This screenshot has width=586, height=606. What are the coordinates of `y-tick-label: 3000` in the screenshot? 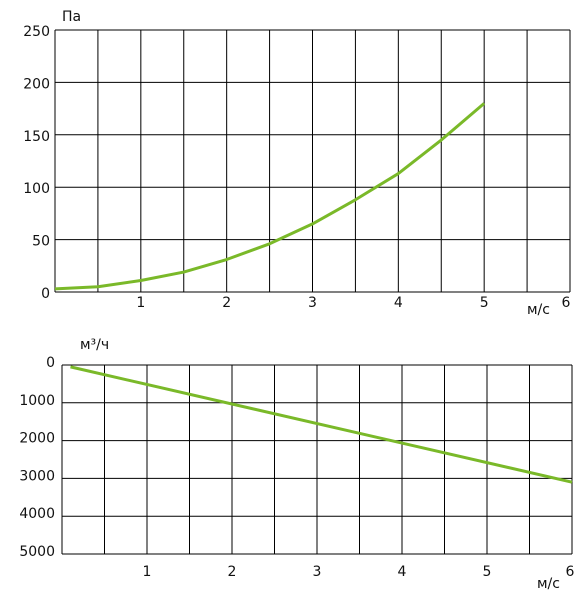 It's located at (37, 476).